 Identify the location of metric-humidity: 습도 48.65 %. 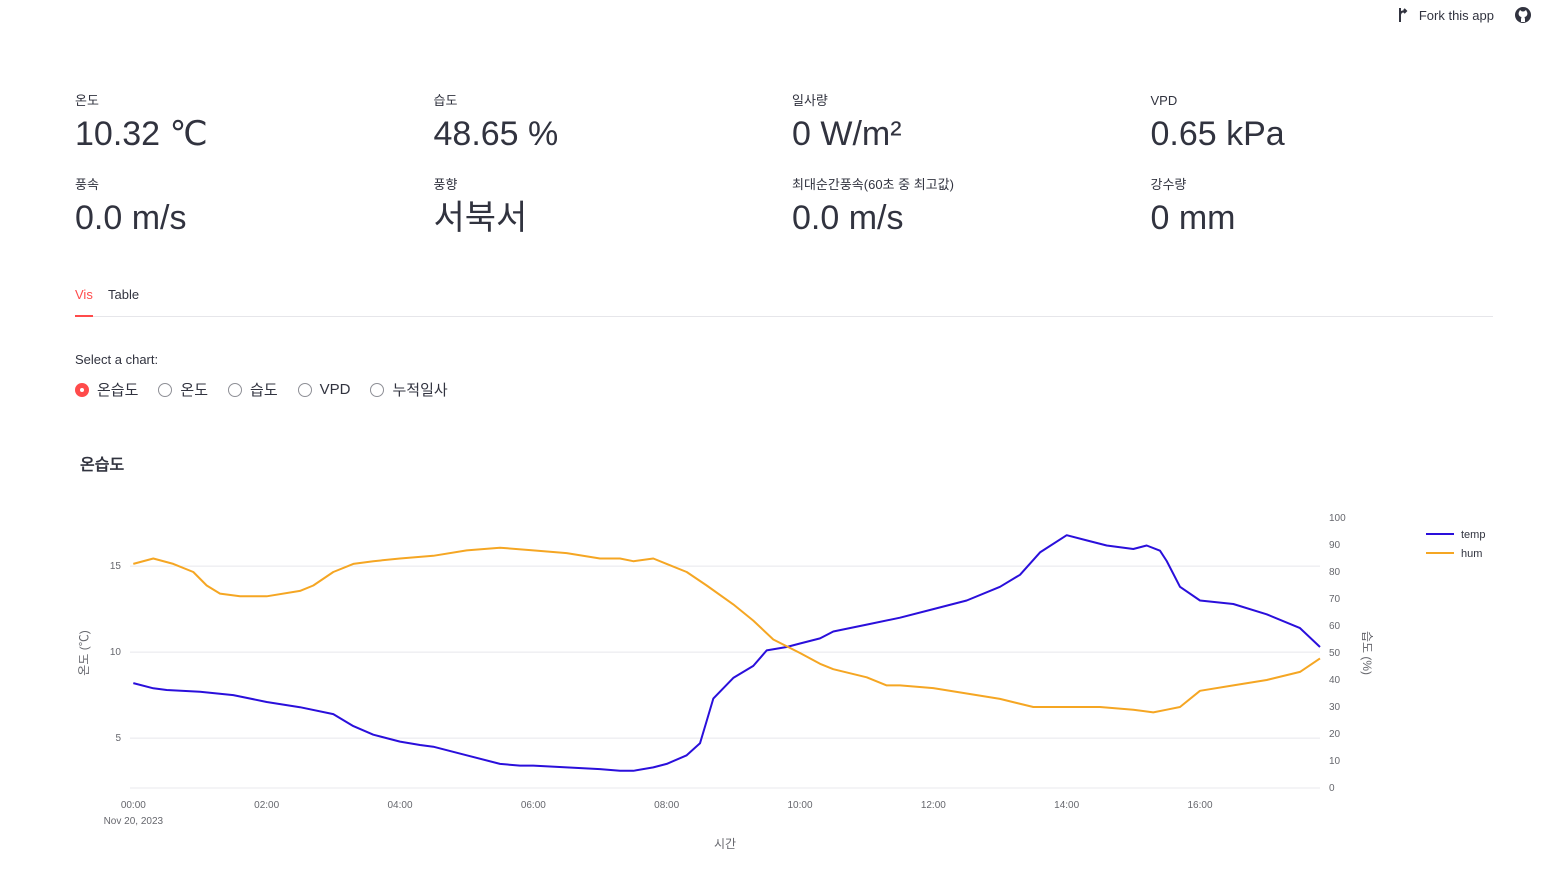
(613, 125).